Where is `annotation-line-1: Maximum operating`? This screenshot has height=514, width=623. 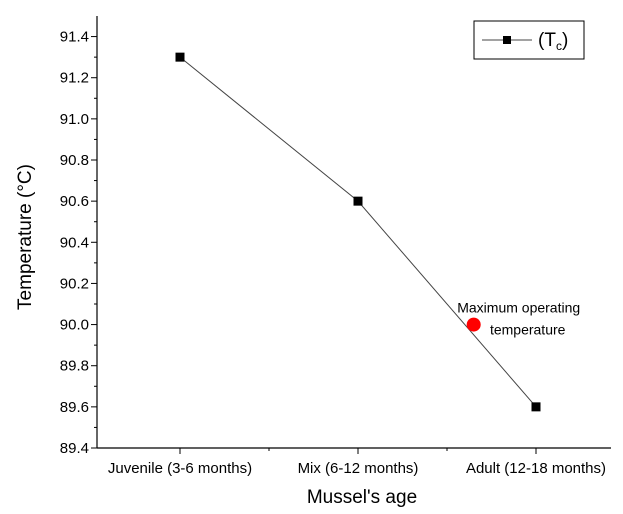
annotation-line-1: Maximum operating is located at coordinates (518, 308).